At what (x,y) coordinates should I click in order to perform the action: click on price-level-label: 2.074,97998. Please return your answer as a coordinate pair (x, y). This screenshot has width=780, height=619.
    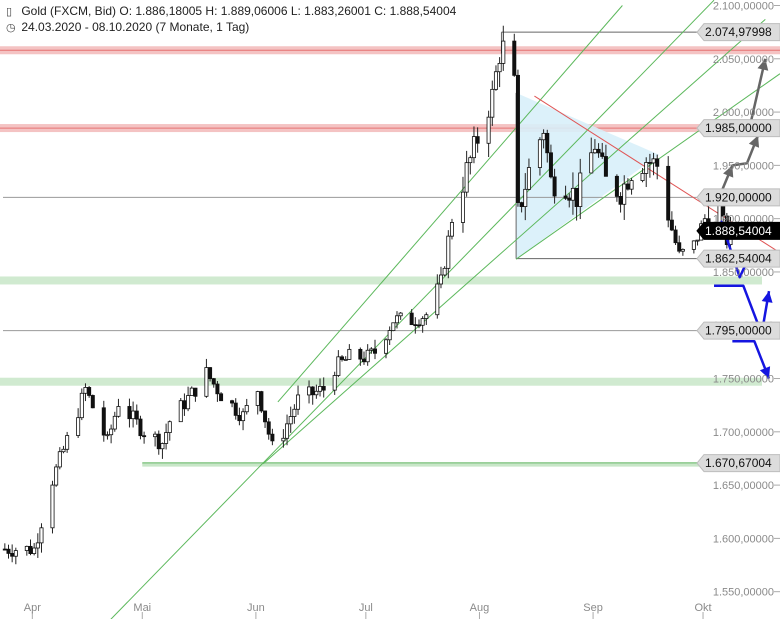
    Looking at the image, I should click on (738, 32).